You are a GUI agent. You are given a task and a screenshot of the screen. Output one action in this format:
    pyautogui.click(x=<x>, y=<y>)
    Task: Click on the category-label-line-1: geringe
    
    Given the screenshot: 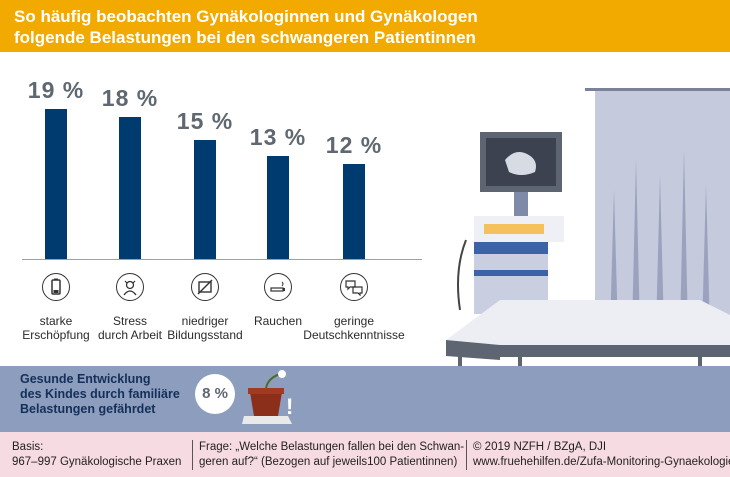 What is the action you would take?
    pyautogui.click(x=354, y=321)
    